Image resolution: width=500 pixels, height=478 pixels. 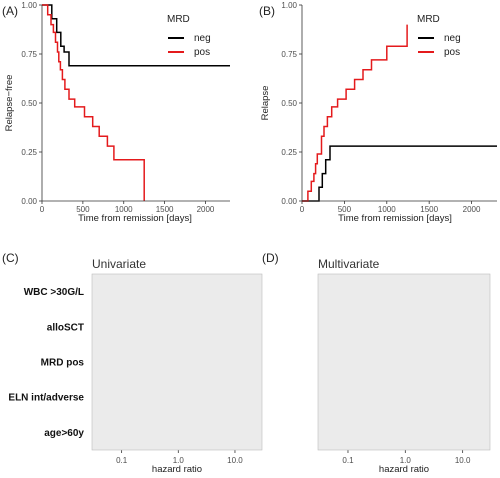 What do you see at coordinates (93, 102) in the screenshot?
I see `panel-a-curve-pos` at bounding box center [93, 102].